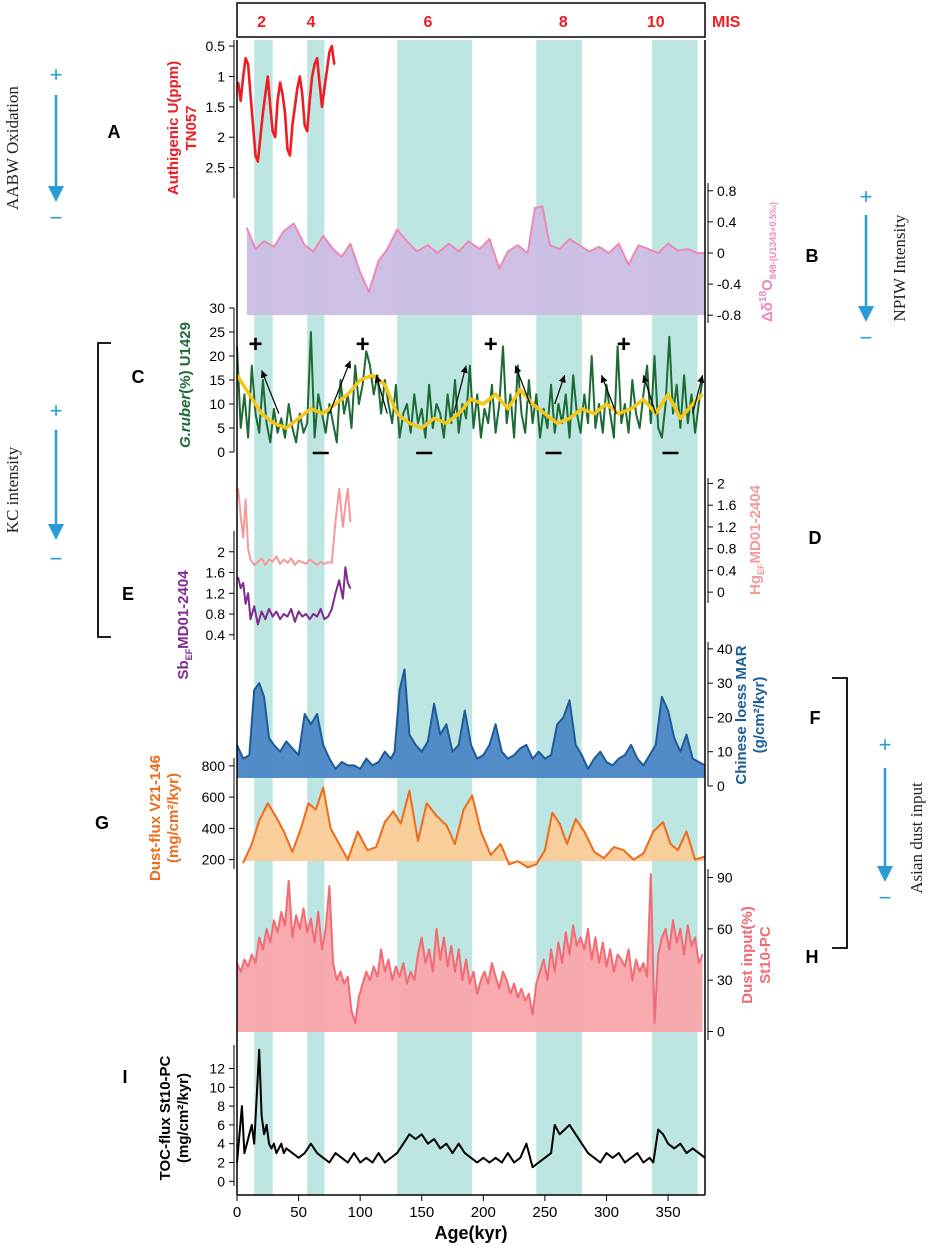  Describe the element at coordinates (470, 953) in the screenshot. I see `series-area` at that location.